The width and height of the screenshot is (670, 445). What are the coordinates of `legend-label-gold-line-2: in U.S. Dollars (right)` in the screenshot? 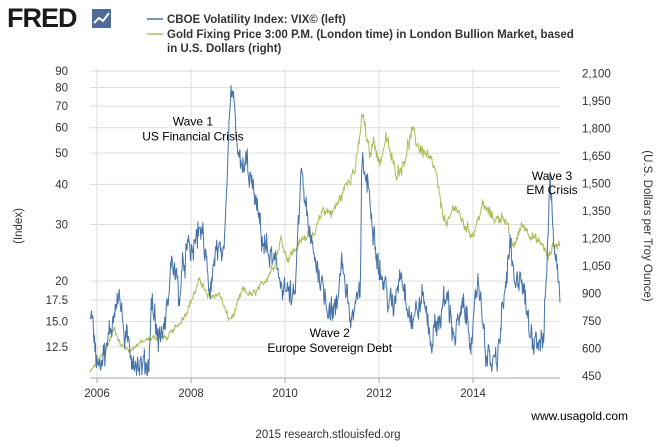 It's located at (224, 49).